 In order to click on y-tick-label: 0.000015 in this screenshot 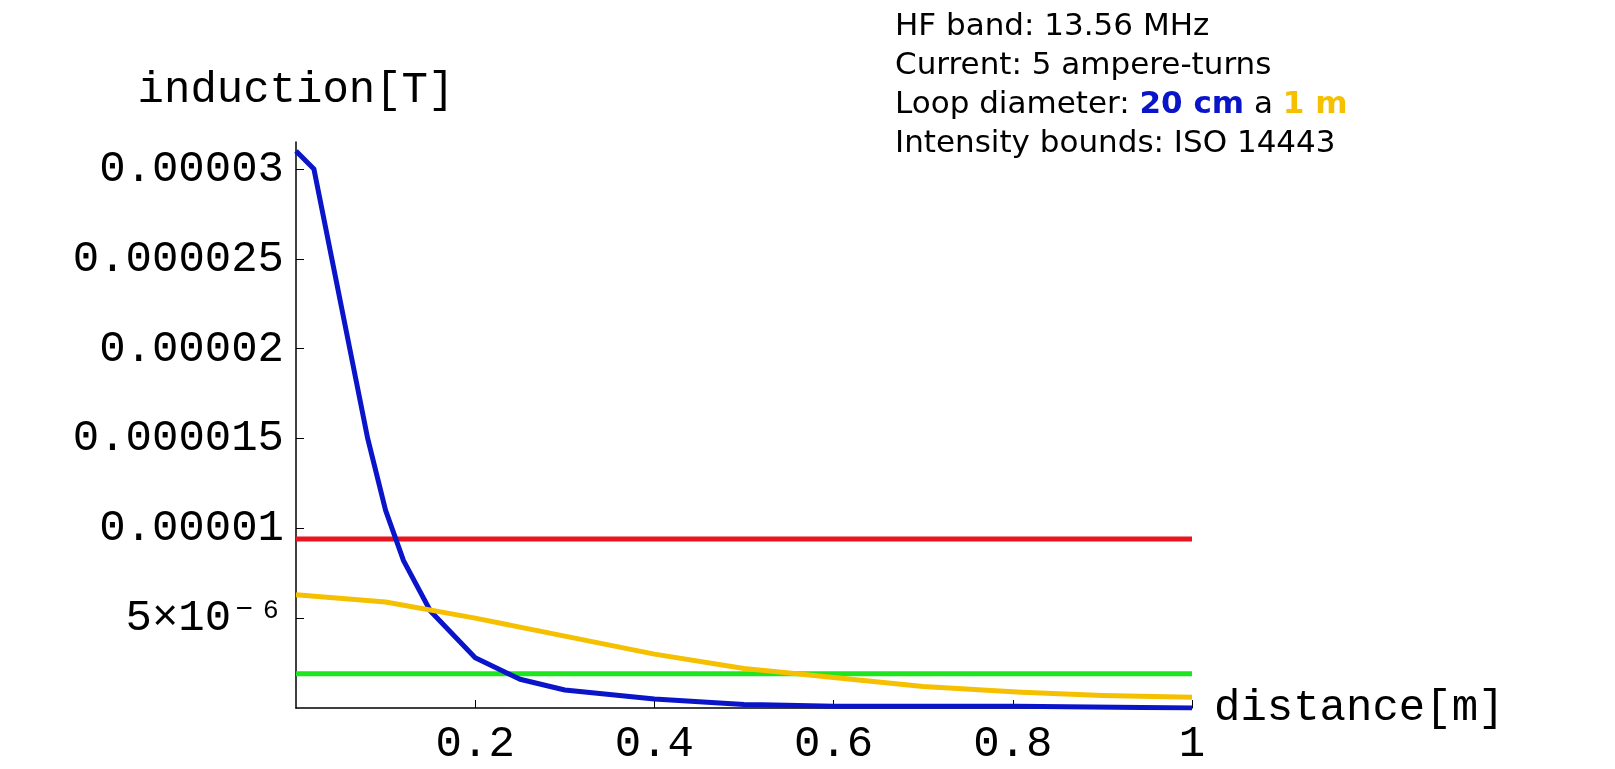, I will do `click(178, 438)`.